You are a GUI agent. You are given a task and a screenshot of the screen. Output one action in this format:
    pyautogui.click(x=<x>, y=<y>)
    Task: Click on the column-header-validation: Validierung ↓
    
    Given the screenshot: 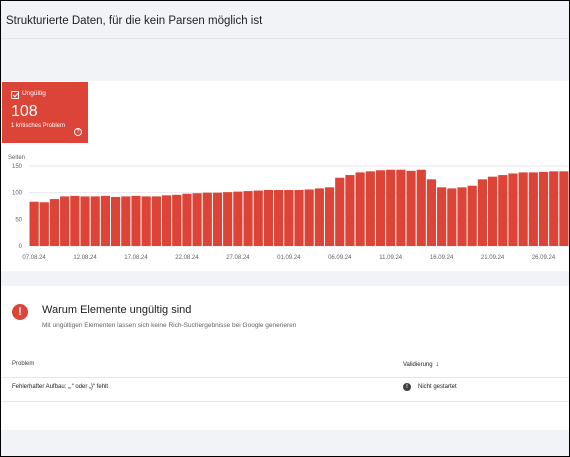 What is the action you would take?
    pyautogui.click(x=421, y=364)
    